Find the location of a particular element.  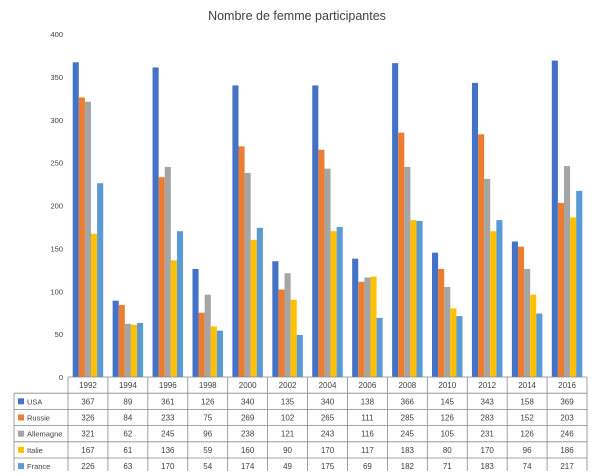

x-tick-label: 2010 is located at coordinates (447, 385).